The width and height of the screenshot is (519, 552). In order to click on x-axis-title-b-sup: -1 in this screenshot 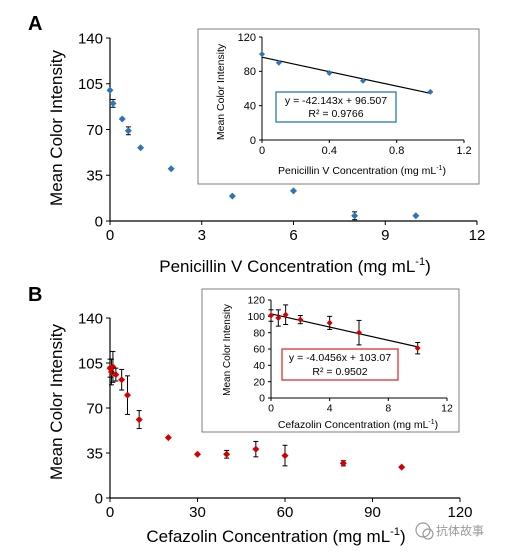, I will do `click(395, 532)`.